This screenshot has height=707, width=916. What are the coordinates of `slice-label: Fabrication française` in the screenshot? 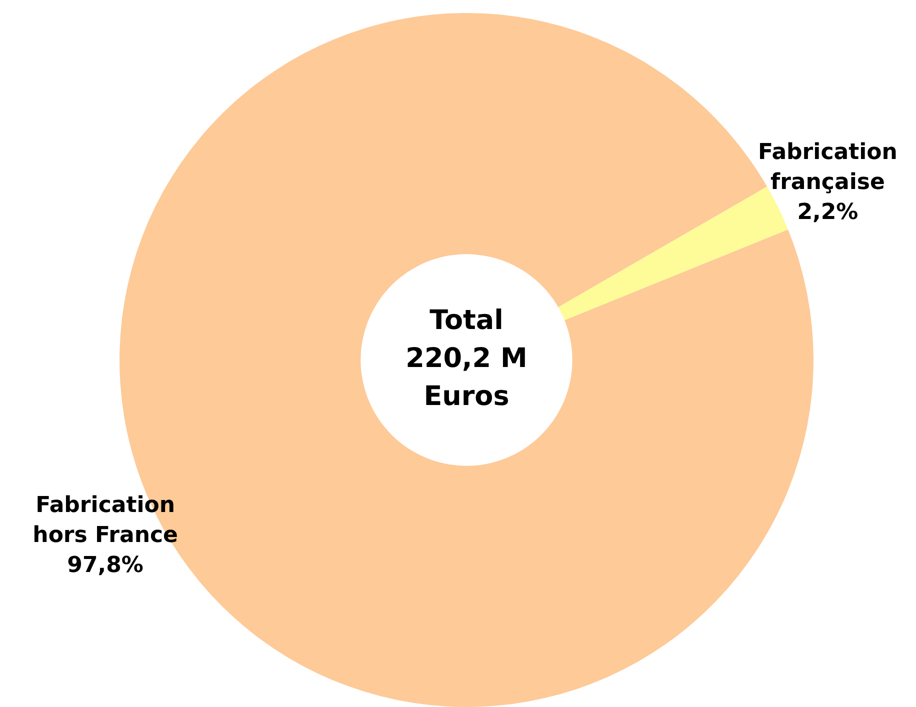 It's located at (828, 168).